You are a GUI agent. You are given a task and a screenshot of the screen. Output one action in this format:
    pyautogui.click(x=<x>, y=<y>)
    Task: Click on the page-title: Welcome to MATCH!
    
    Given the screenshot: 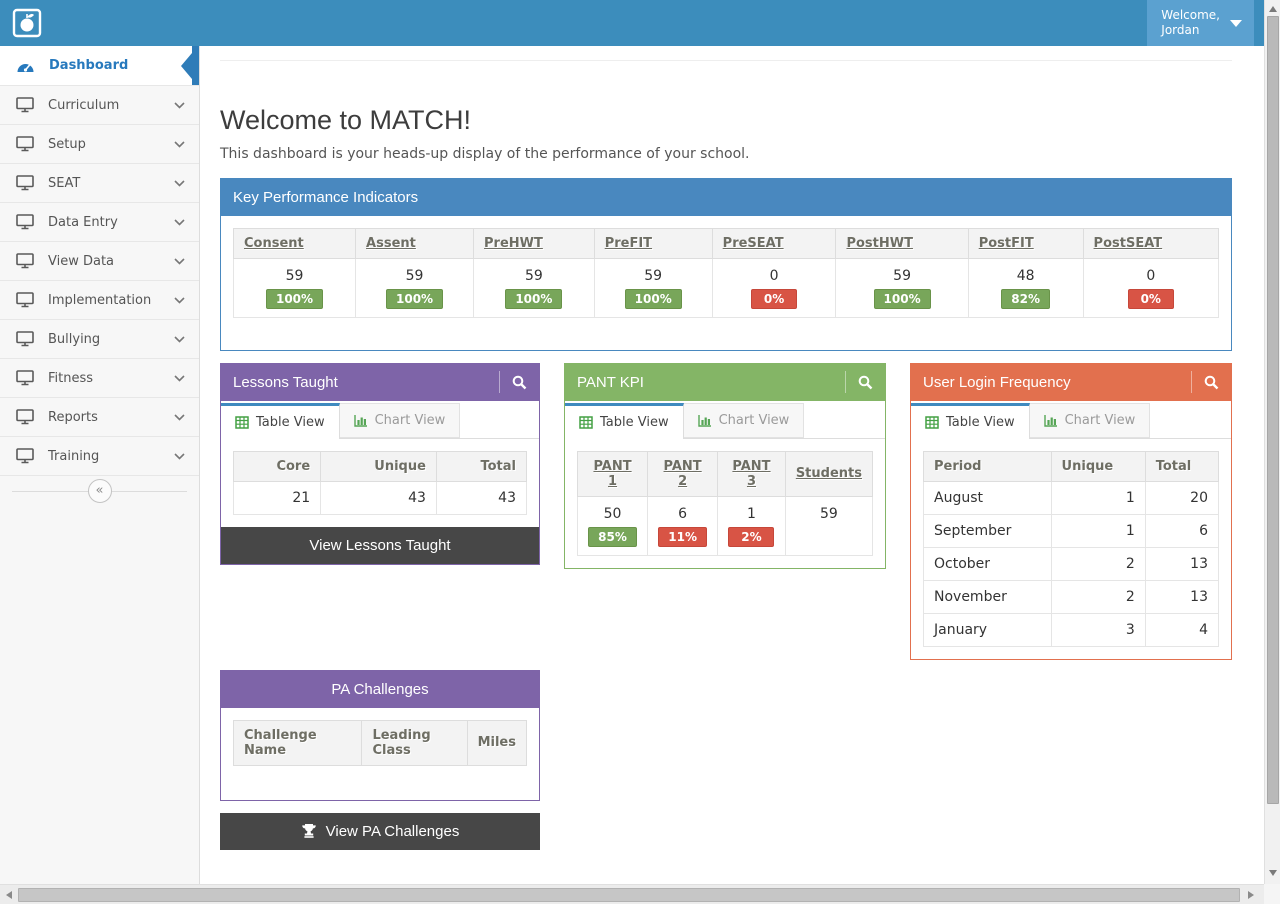 What is the action you would take?
    pyautogui.click(x=346, y=120)
    